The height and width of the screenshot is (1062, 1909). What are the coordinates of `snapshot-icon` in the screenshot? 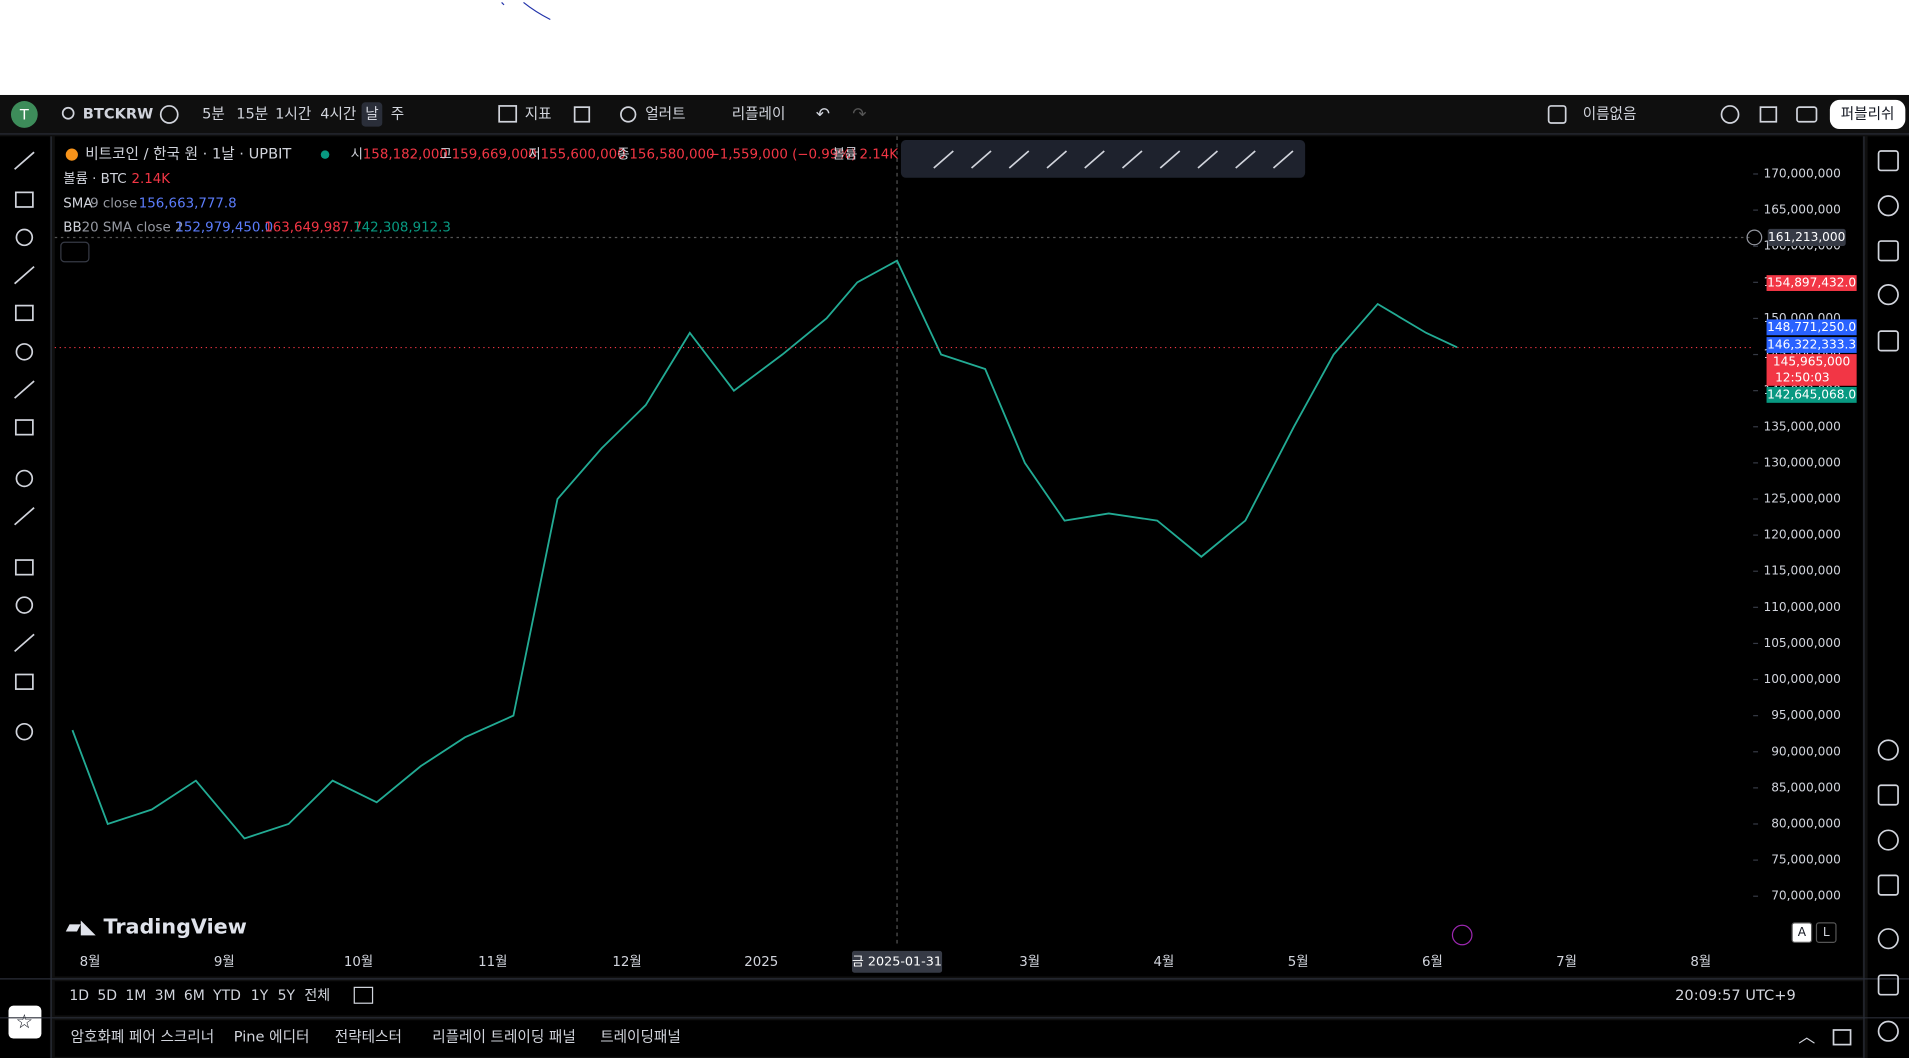 It's located at (1807, 114).